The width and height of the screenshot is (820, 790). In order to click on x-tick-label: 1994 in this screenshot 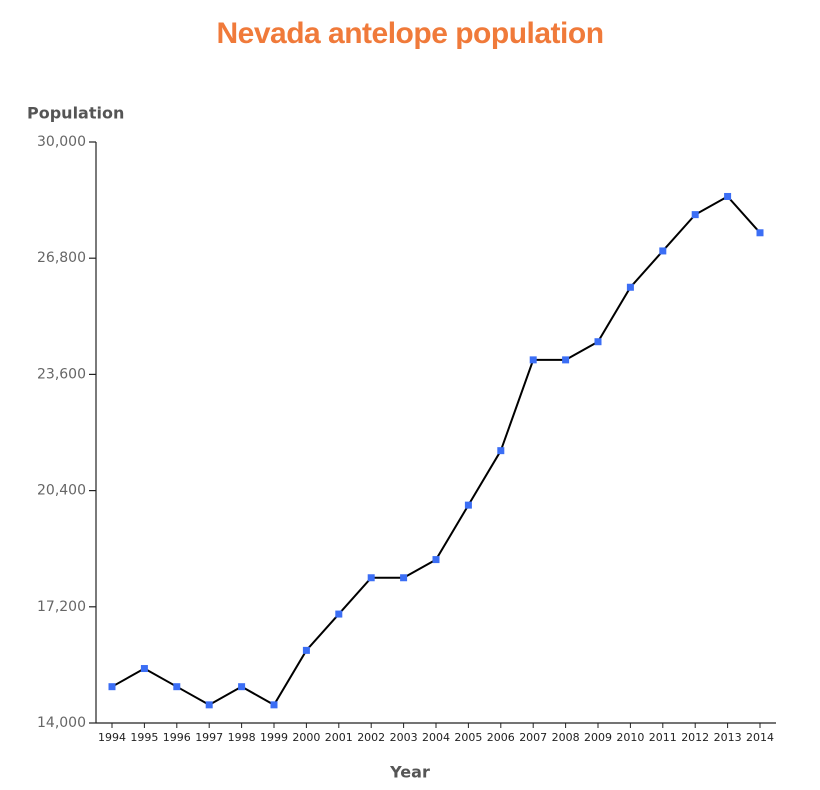, I will do `click(112, 737)`.